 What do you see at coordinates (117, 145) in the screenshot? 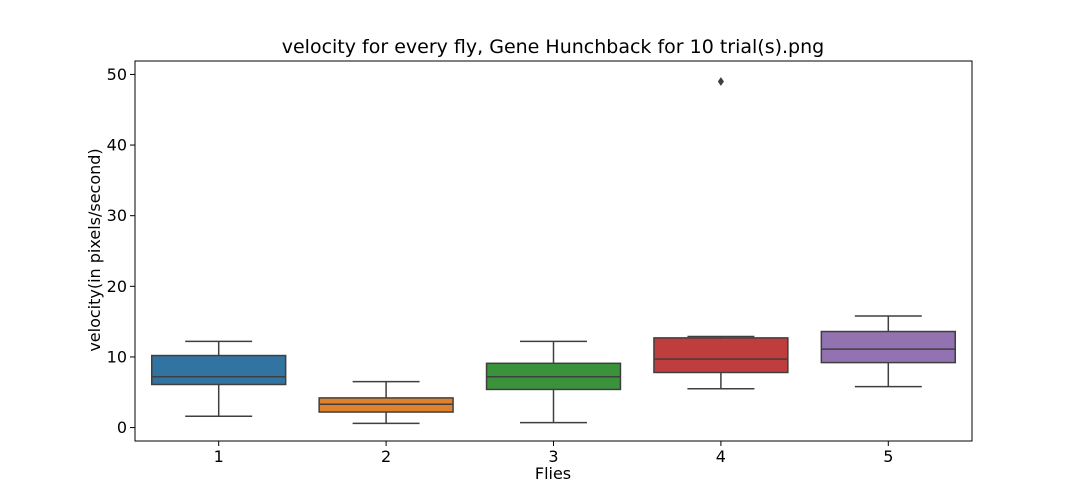
I see `y-tick-label: 40` at bounding box center [117, 145].